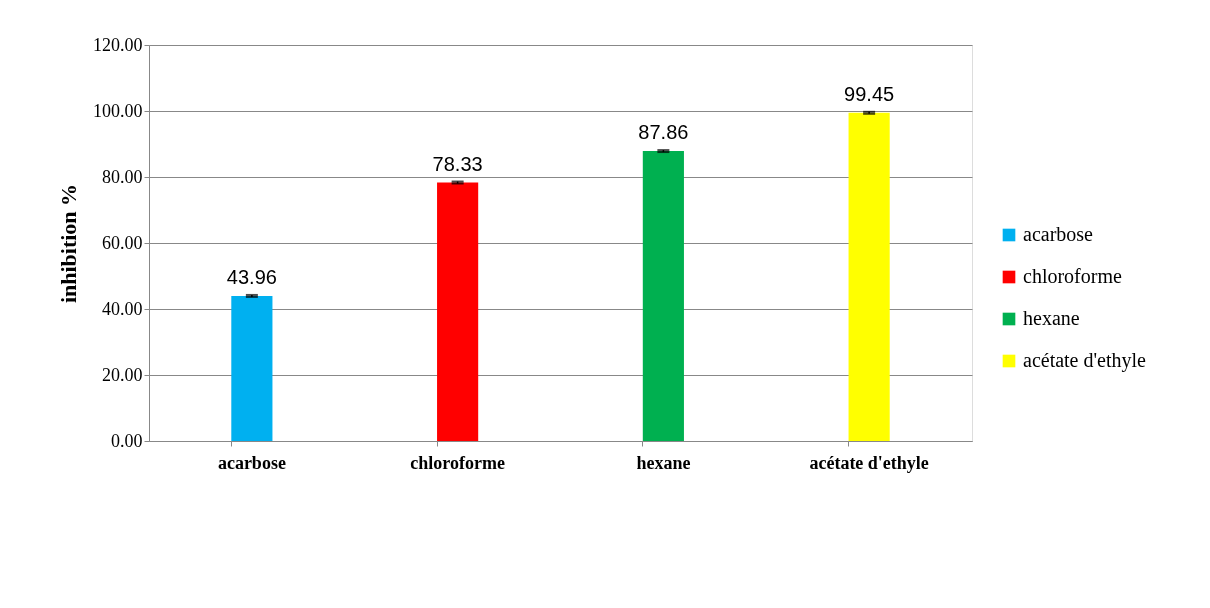  What do you see at coordinates (122, 374) in the screenshot?
I see `y-tick-label: 20.00` at bounding box center [122, 374].